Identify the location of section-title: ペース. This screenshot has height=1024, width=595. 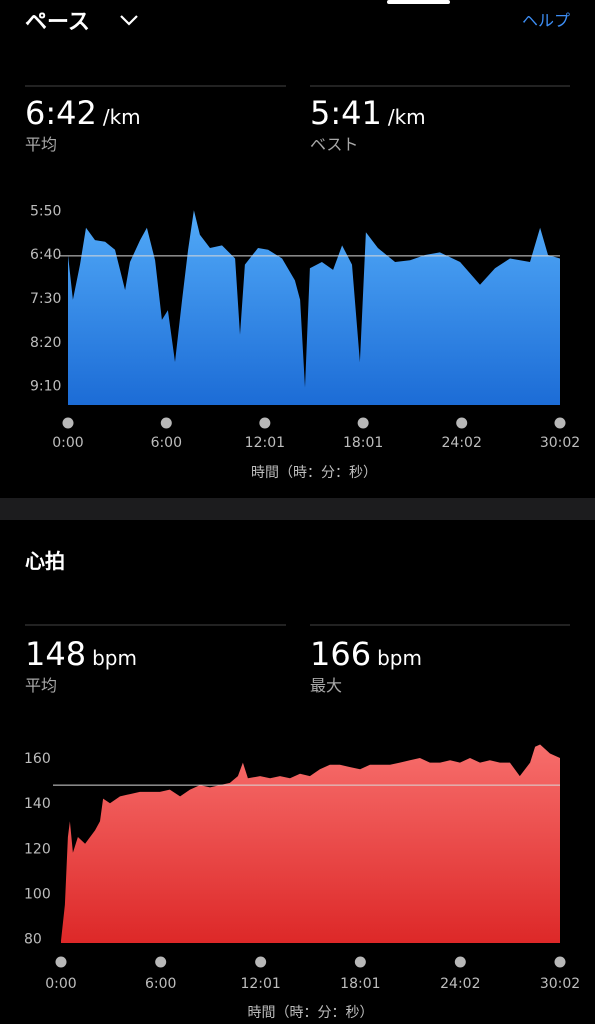
(57, 22).